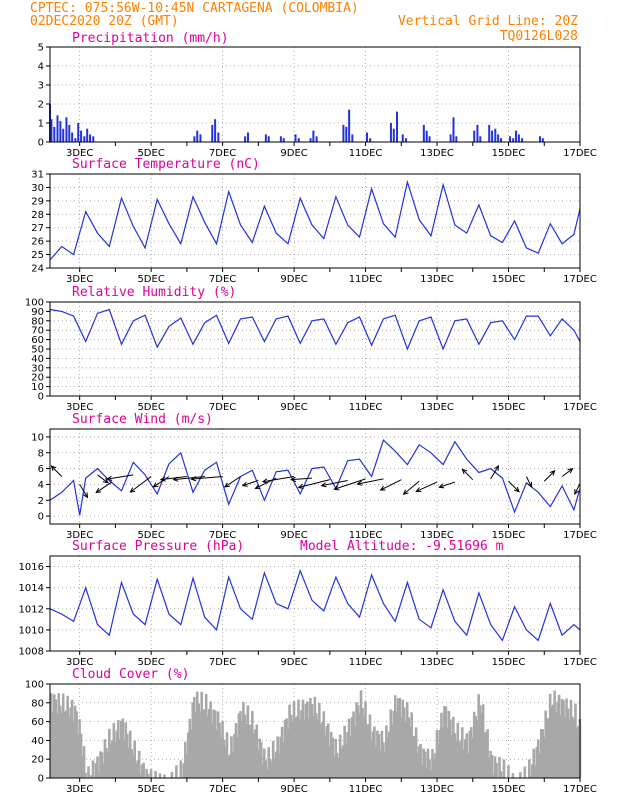 Image resolution: width=618 pixels, height=800 pixels. I want to click on y-tick-label: 10, so click(37, 437).